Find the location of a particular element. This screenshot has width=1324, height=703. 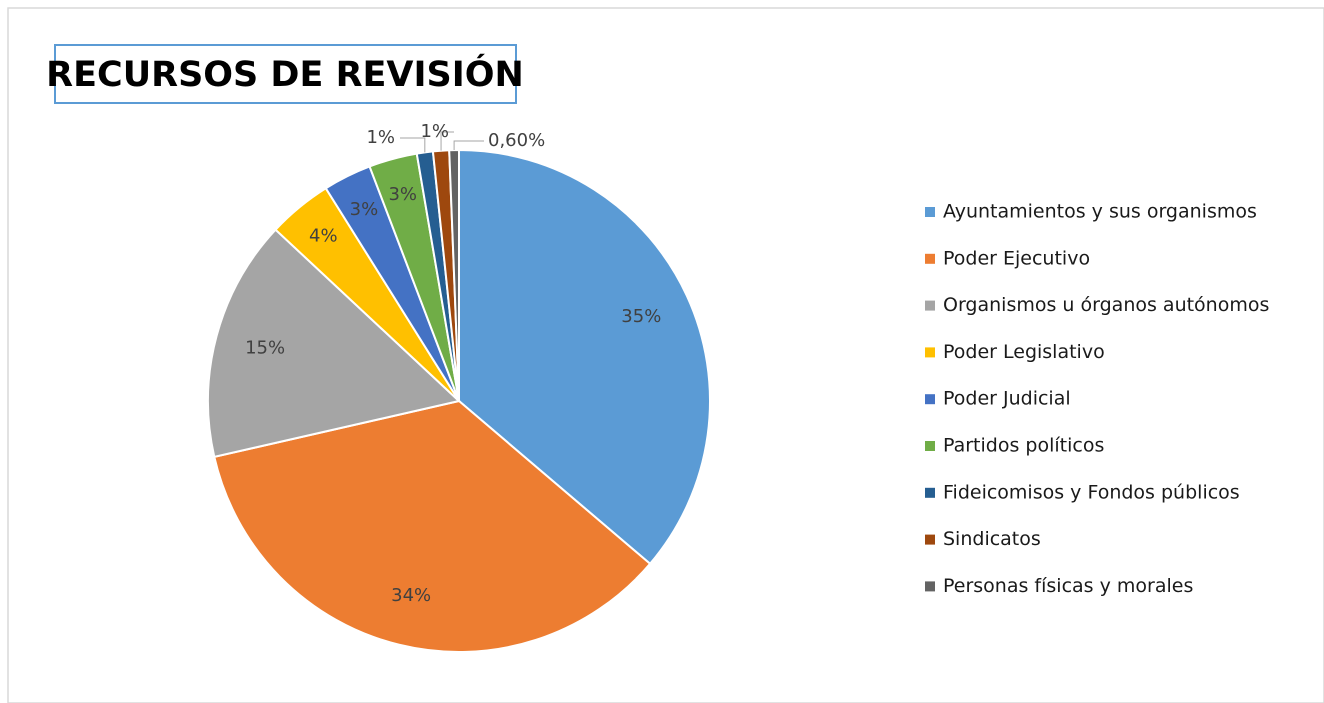

legend-label: Partidos políticos is located at coordinates (1023, 446).